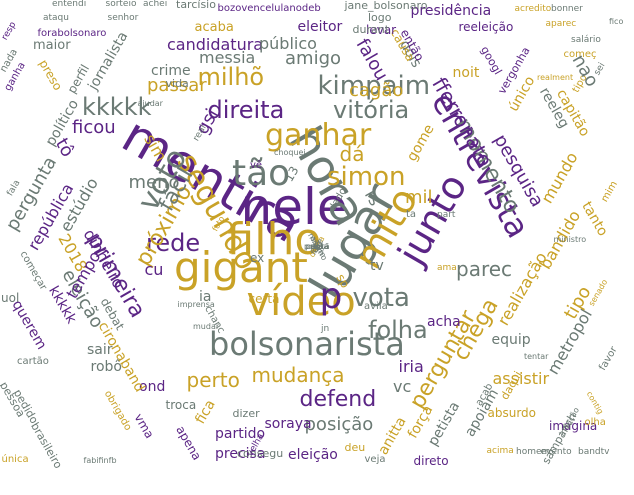 Image resolution: width=634 pixels, height=495 pixels. What do you see at coordinates (325, 328) in the screenshot?
I see `word: jn` at bounding box center [325, 328].